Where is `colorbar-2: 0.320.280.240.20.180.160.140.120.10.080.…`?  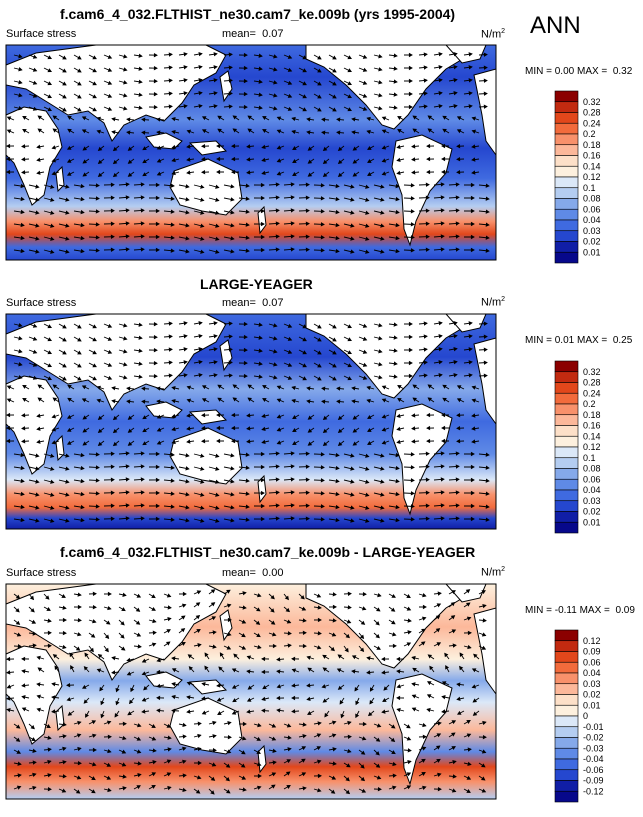
colorbar-2: 0.320.280.240.20.180.160.140.120.10.080.… is located at coordinates (577, 447).